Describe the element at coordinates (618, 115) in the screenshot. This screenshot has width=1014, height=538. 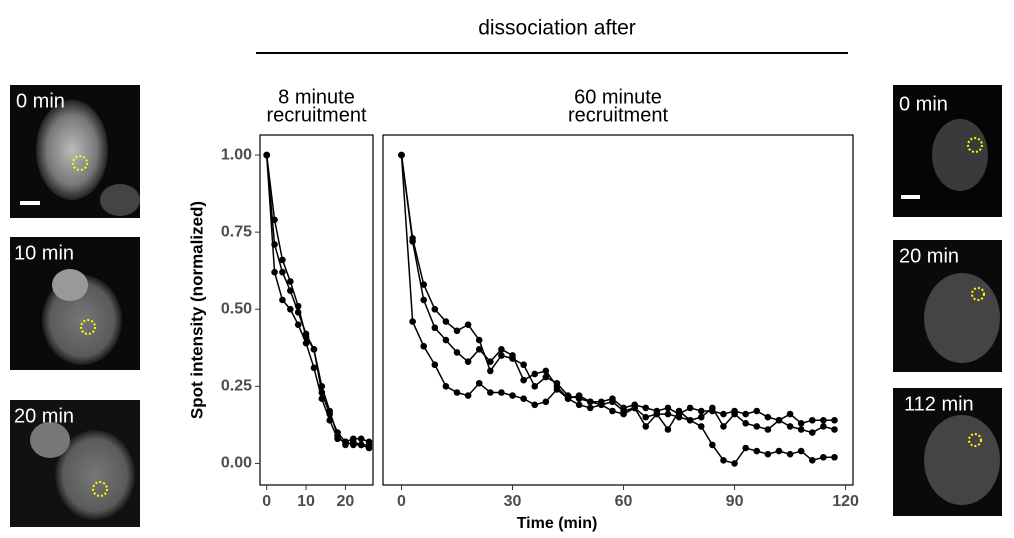
I see `panel-title: recruitment` at that location.